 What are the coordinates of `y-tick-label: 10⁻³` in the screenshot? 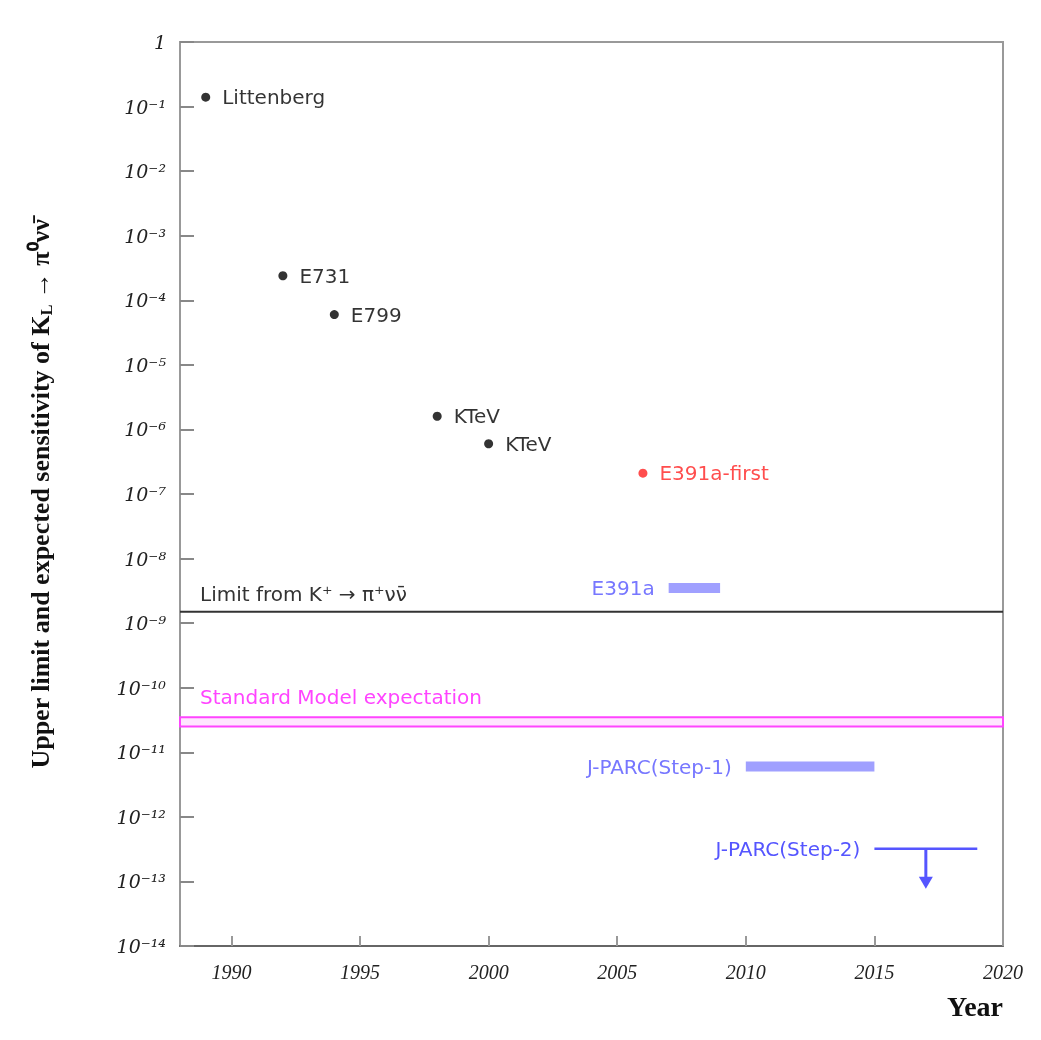 It's located at (145, 235).